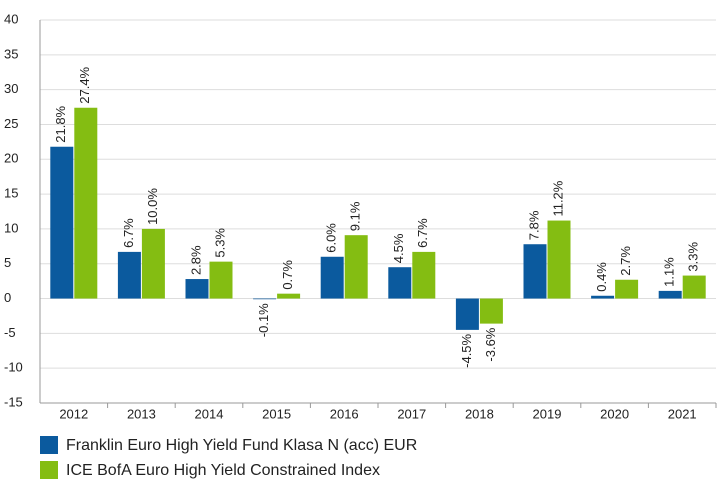 This screenshot has width=718, height=485. Describe the element at coordinates (547, 413) in the screenshot. I see `x-tick-label: 2019` at that location.